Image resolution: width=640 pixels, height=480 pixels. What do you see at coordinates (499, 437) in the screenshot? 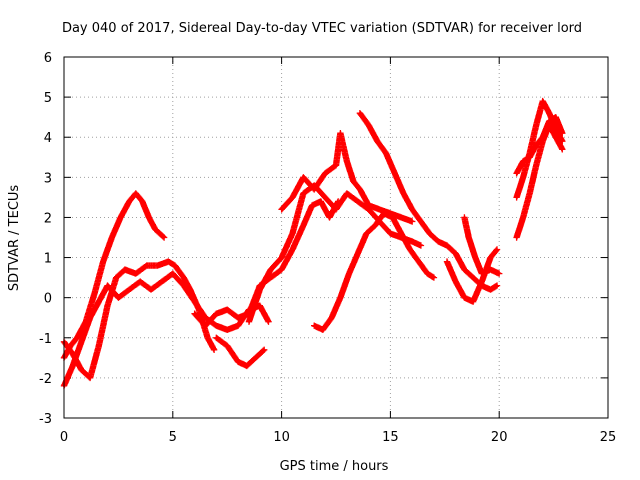
I see `x-tick-label: 20` at bounding box center [499, 437].